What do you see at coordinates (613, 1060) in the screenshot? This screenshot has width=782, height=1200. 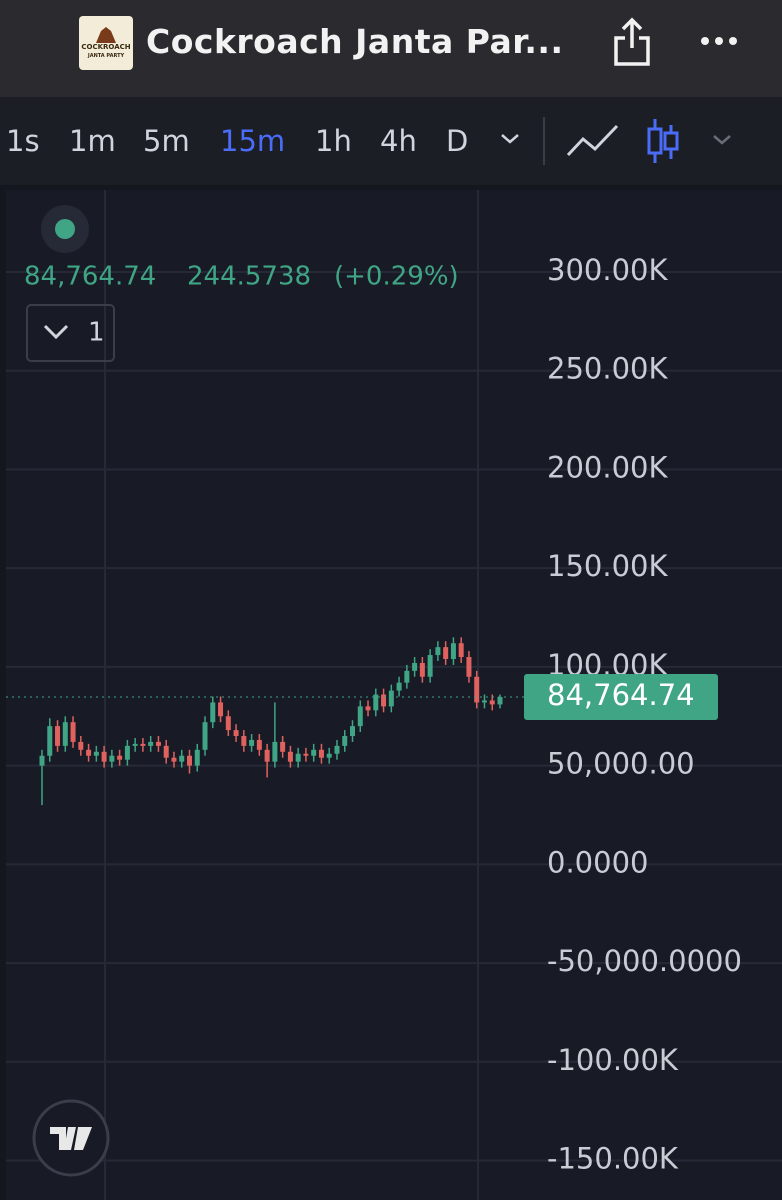 I see `y-tick-label: -100.00K` at bounding box center [613, 1060].